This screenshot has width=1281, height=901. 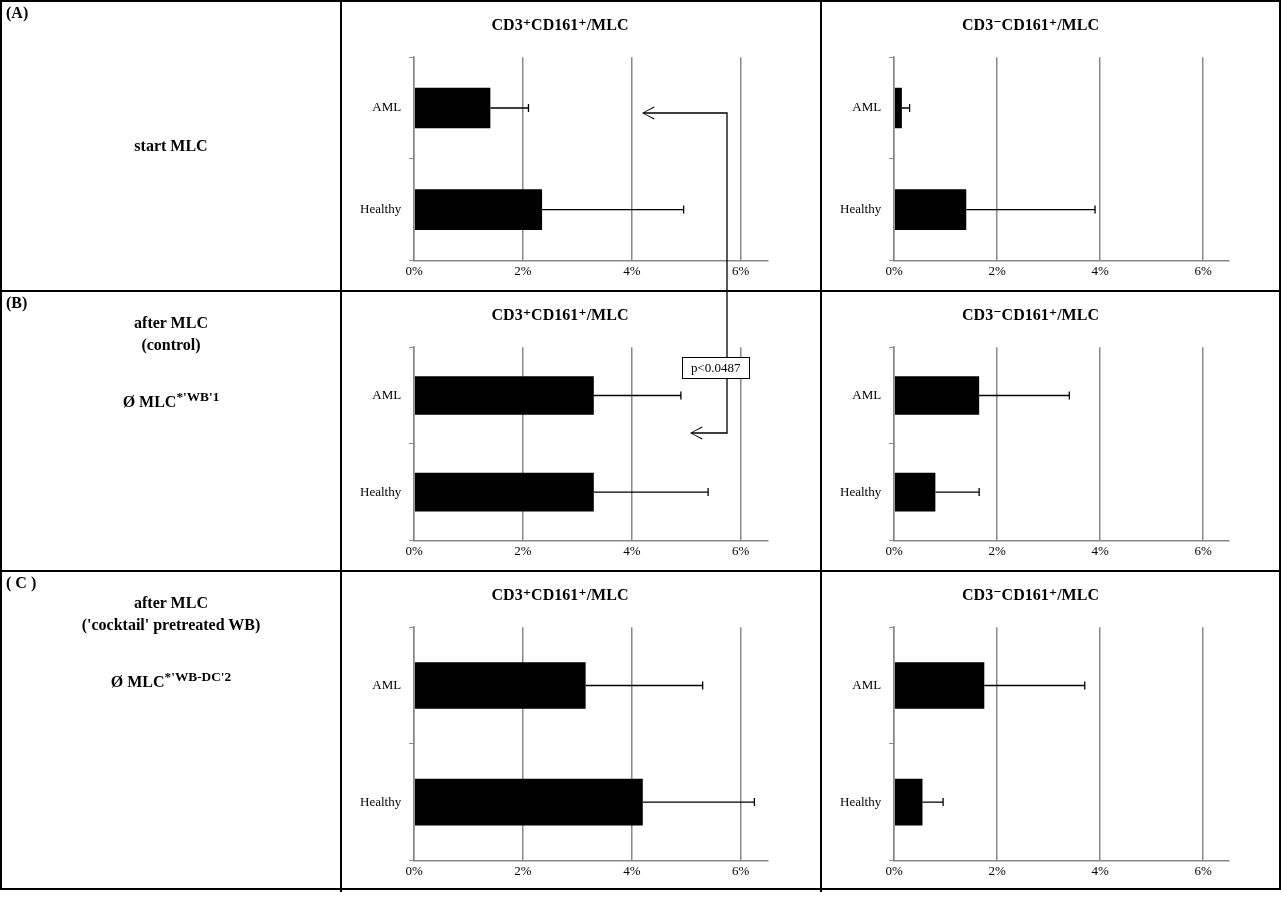 I want to click on annotation: p<0.0487, so click(x=716, y=368).